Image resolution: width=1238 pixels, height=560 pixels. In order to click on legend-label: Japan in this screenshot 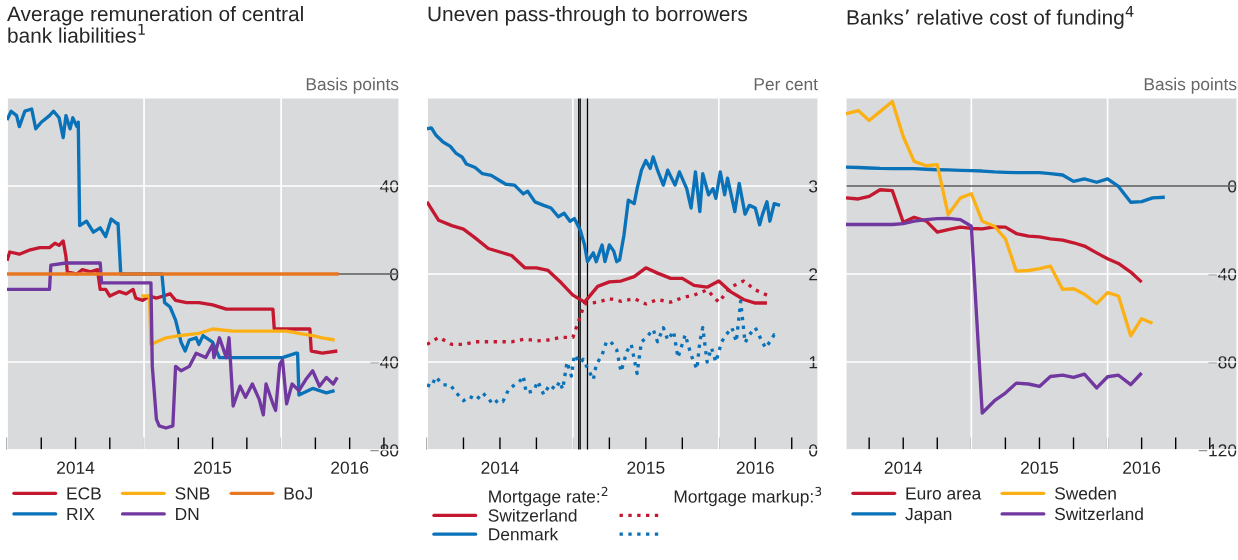, I will do `click(928, 516)`.